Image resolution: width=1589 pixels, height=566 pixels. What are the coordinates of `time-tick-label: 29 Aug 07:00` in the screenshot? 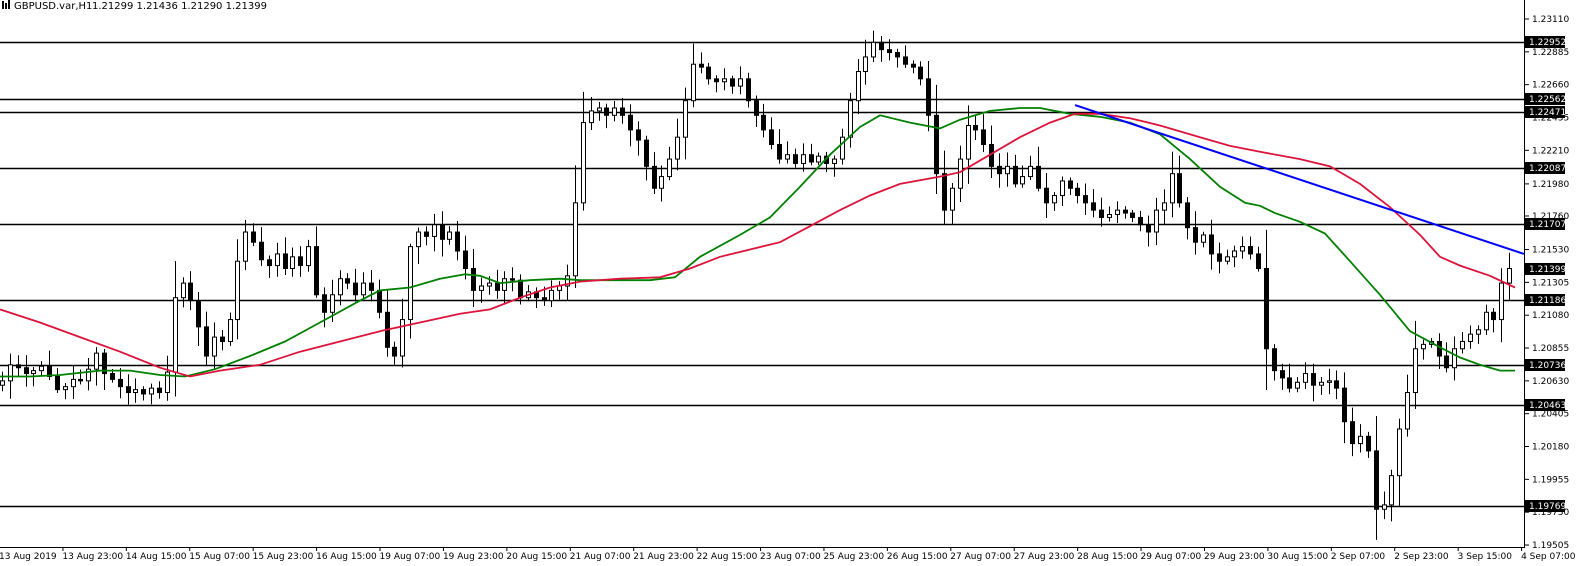 It's located at (1171, 557).